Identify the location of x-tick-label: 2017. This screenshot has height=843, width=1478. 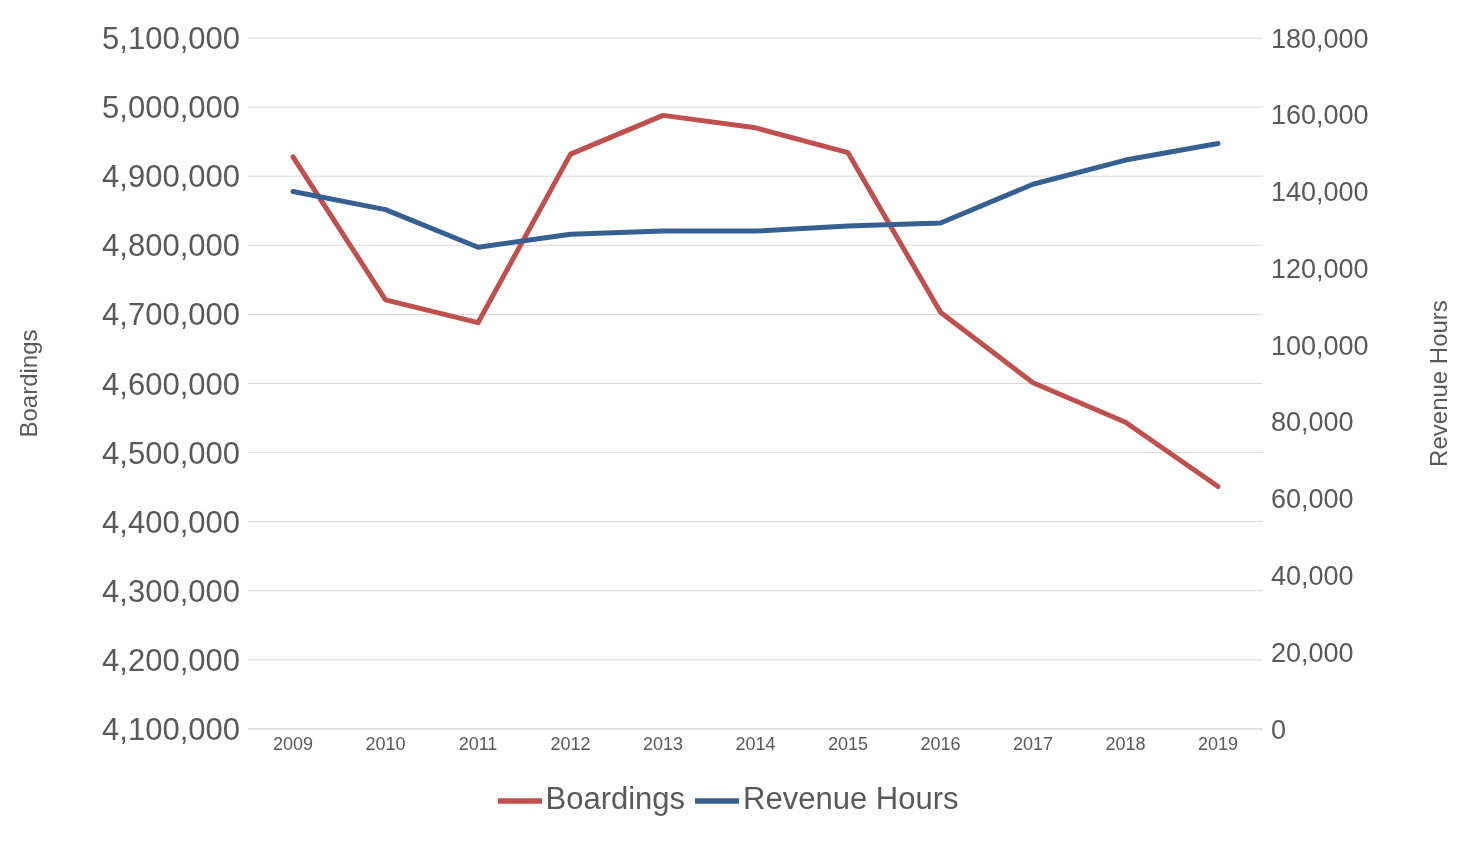
(1033, 743).